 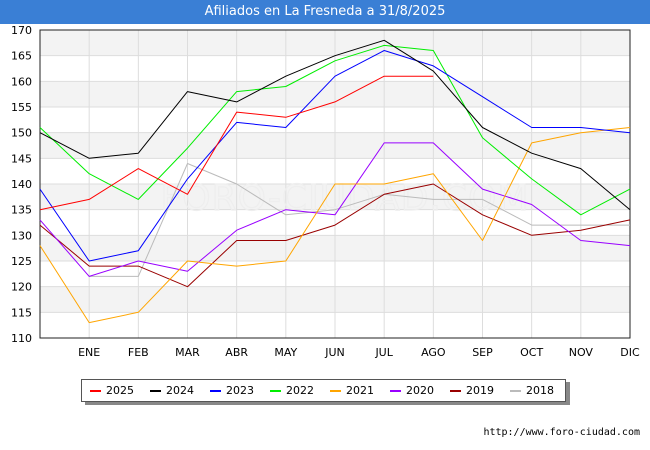 I want to click on y-tick-label: 160, so click(x=21, y=81).